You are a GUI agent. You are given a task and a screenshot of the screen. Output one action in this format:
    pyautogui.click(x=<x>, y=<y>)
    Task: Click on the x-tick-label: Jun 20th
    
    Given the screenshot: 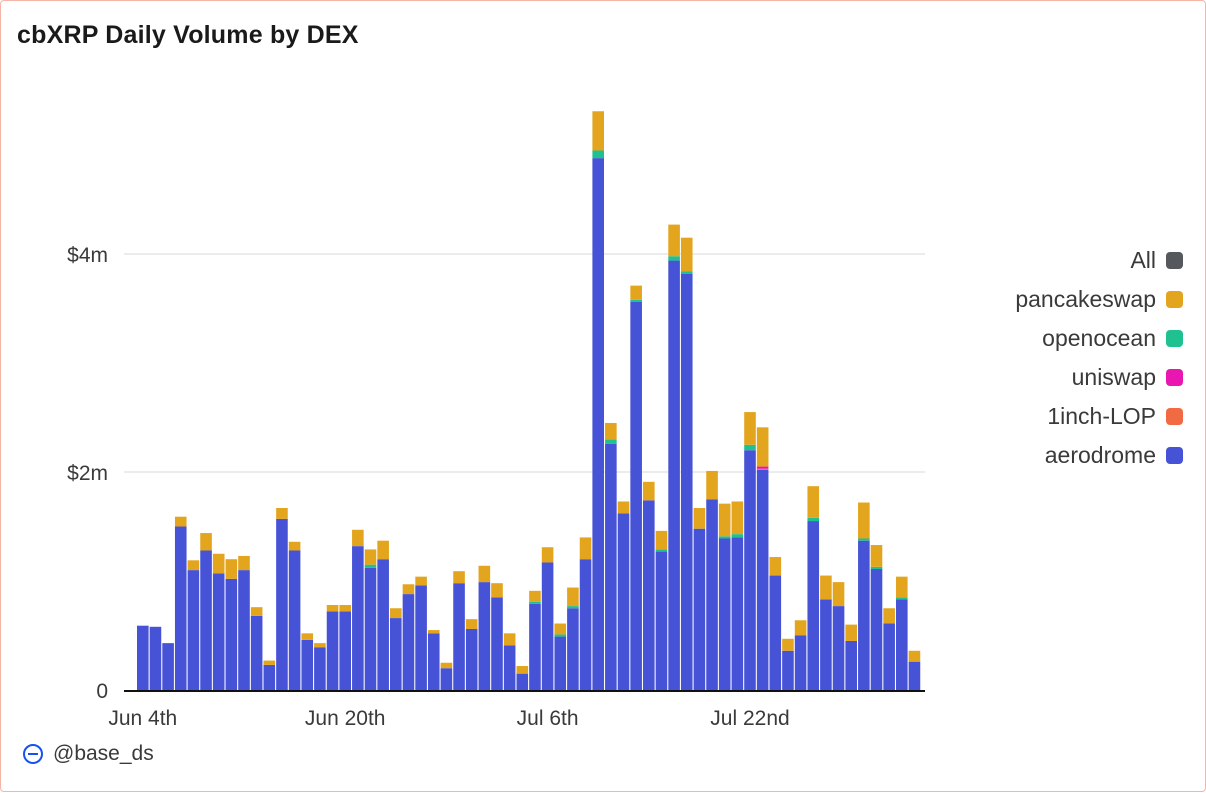 What is the action you would take?
    pyautogui.click(x=345, y=718)
    